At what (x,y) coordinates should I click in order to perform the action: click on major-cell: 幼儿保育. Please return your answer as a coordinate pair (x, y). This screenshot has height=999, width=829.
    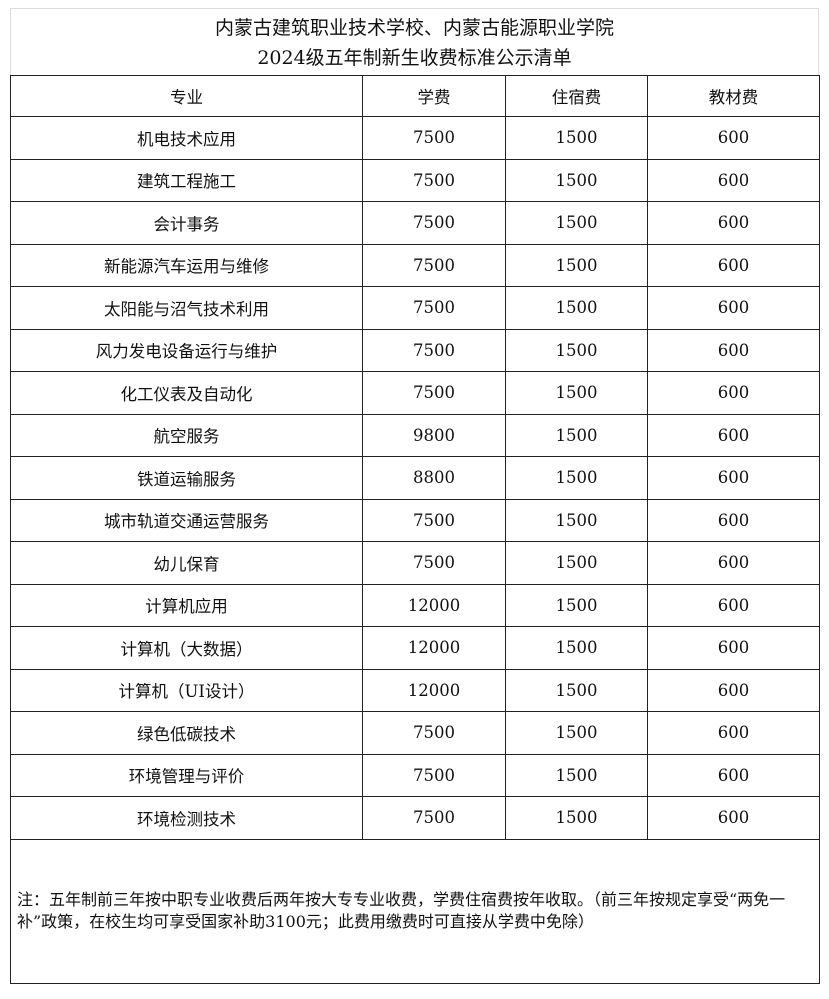
    Looking at the image, I should click on (186, 563).